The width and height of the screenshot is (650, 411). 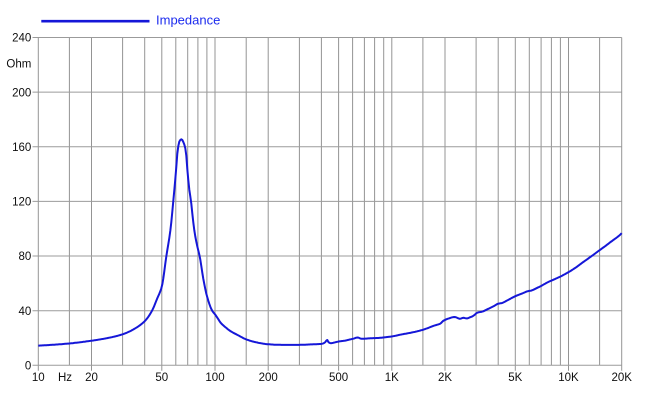 What do you see at coordinates (65, 378) in the screenshot?
I see `svg-text: Hz` at bounding box center [65, 378].